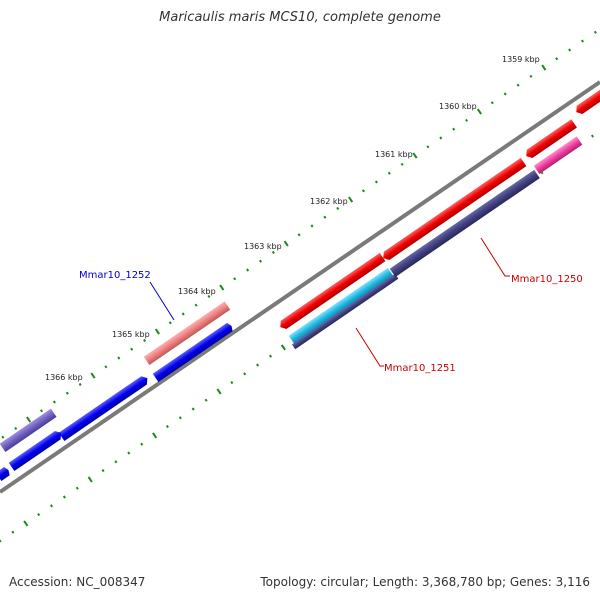  What do you see at coordinates (405, 350) in the screenshot?
I see `gene-label-mmar10-1251: Mmar10_1251` at bounding box center [405, 350].